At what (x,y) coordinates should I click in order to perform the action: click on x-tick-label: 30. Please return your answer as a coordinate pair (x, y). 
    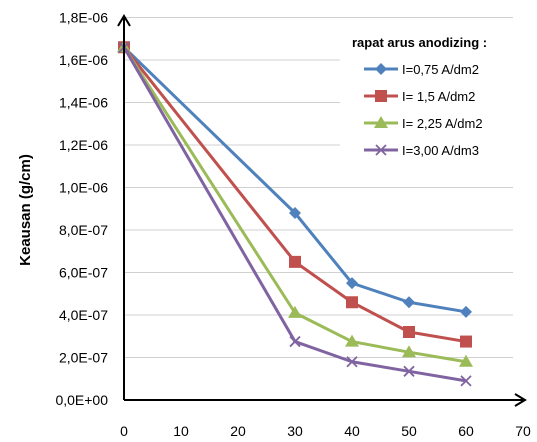
    Looking at the image, I should click on (295, 431).